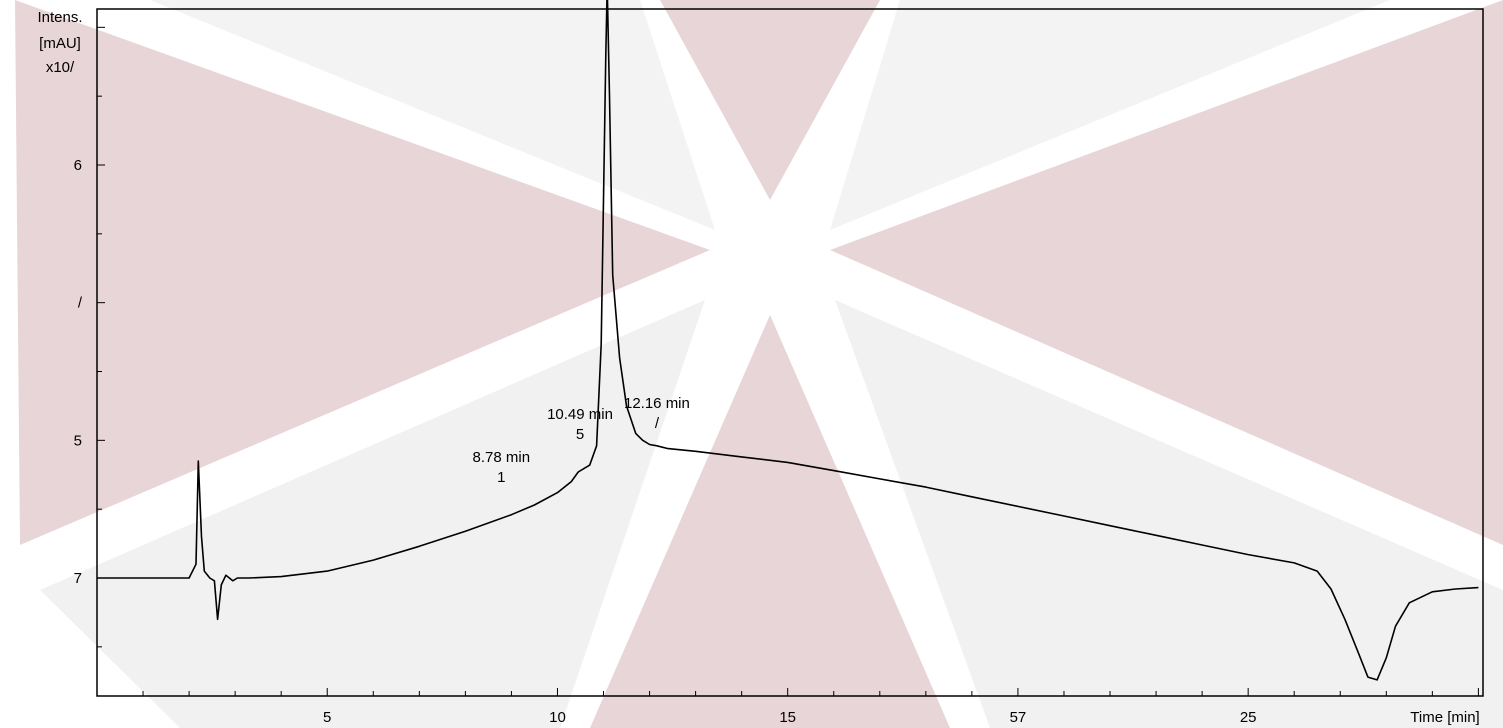 The image size is (1503, 728). I want to click on y-tick-label: 5, so click(78, 440).